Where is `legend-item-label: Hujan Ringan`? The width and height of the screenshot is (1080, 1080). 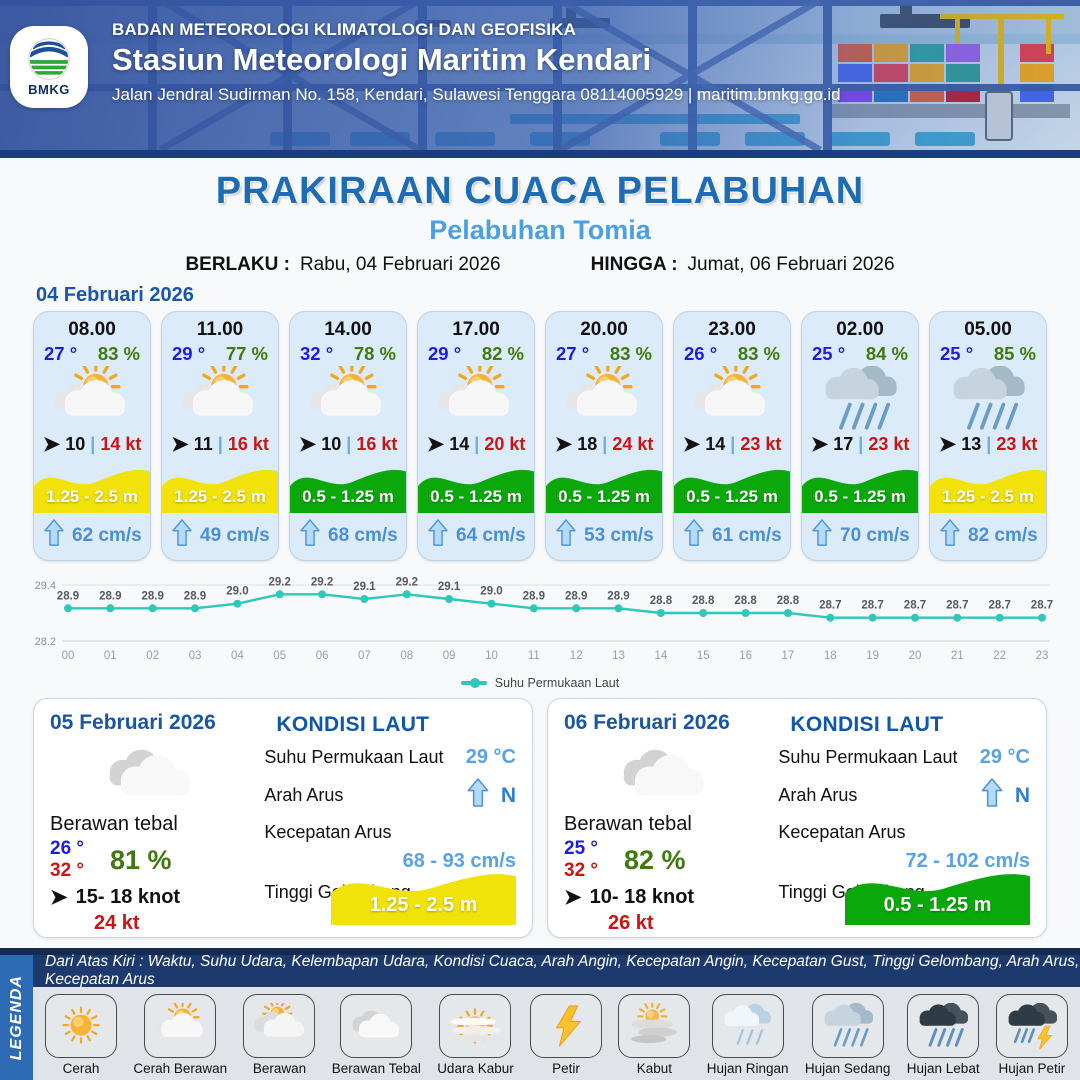 legend-item-label: Hujan Ringan is located at coordinates (747, 1068).